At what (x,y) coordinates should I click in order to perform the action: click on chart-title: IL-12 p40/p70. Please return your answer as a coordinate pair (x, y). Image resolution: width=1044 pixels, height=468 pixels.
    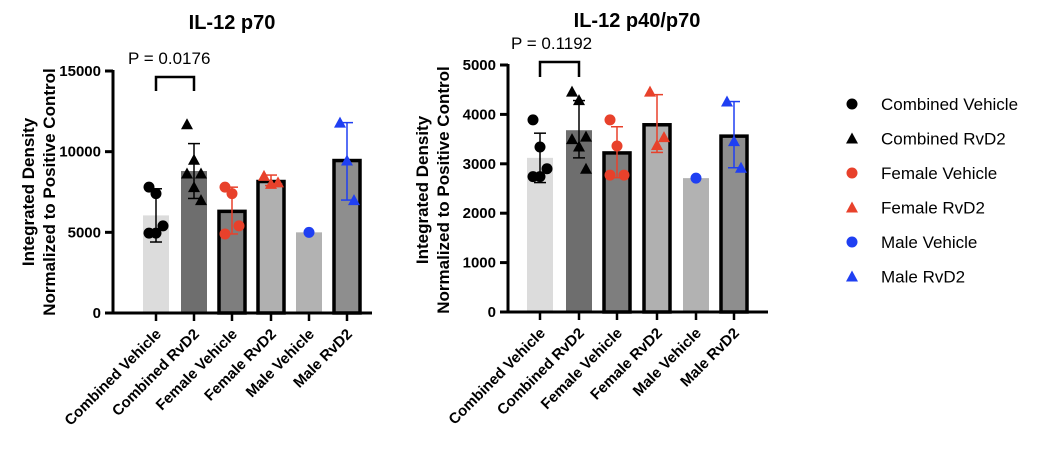
    Looking at the image, I should click on (637, 21).